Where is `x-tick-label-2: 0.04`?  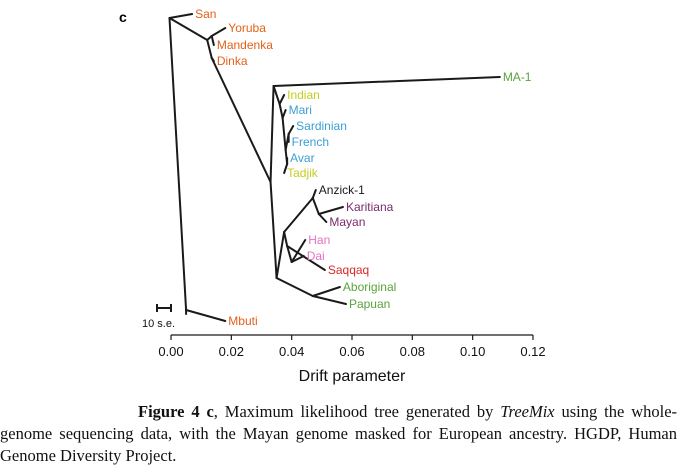 x-tick-label-2: 0.04 is located at coordinates (291, 351).